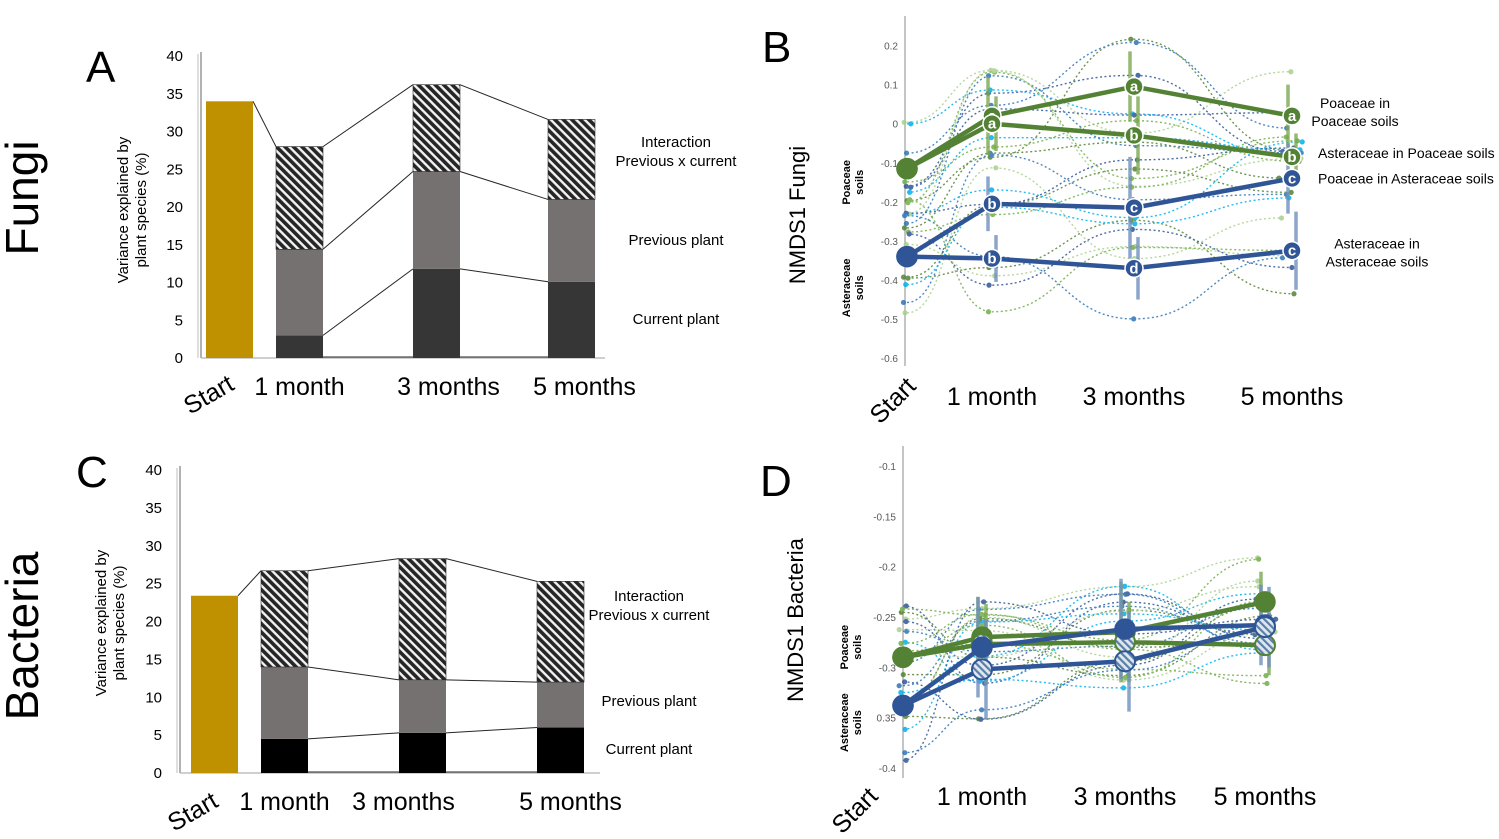 The image size is (1499, 839). What do you see at coordinates (436, 128) in the screenshot?
I see `bar-interaction-previous-x-current-3-months` at bounding box center [436, 128].